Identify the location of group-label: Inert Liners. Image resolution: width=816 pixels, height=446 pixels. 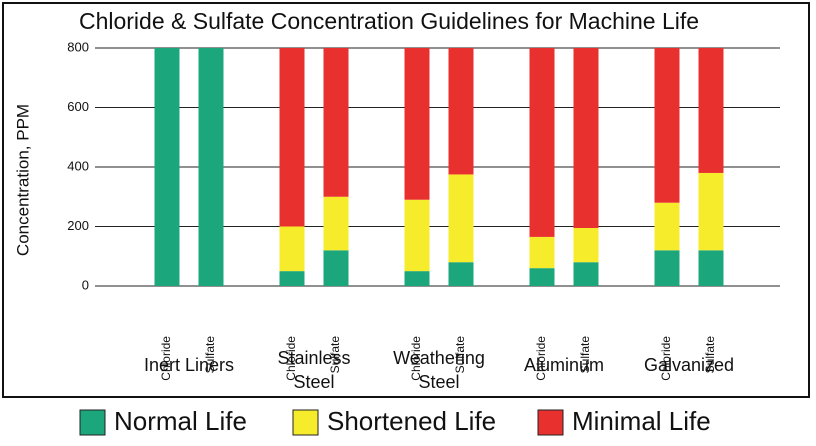
(189, 365).